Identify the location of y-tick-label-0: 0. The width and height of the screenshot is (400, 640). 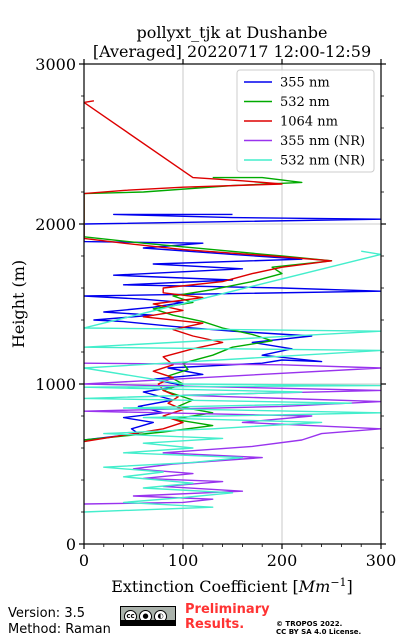
(71, 544).